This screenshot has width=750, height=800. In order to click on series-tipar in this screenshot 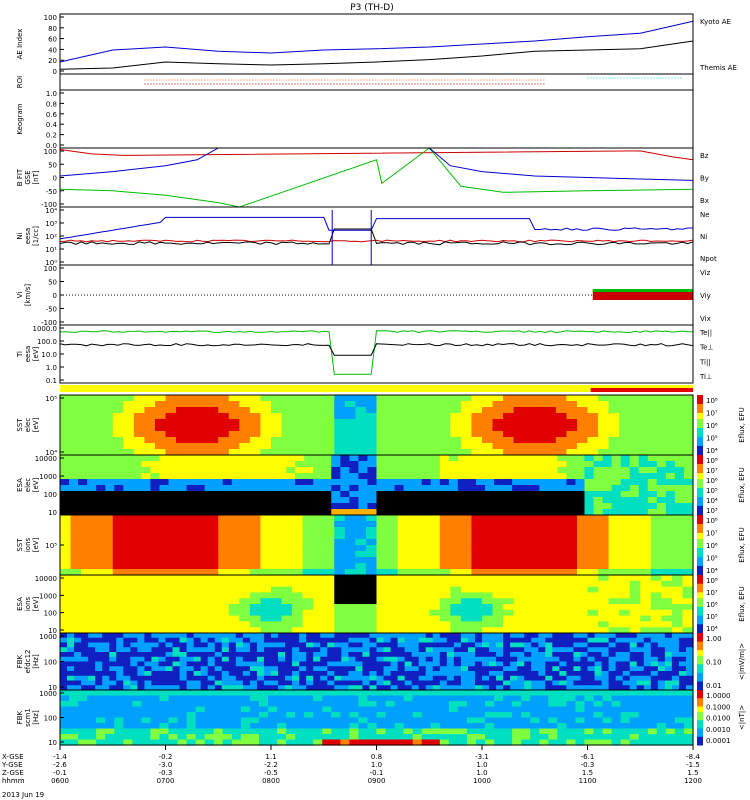, I will do `click(376, 352)`.